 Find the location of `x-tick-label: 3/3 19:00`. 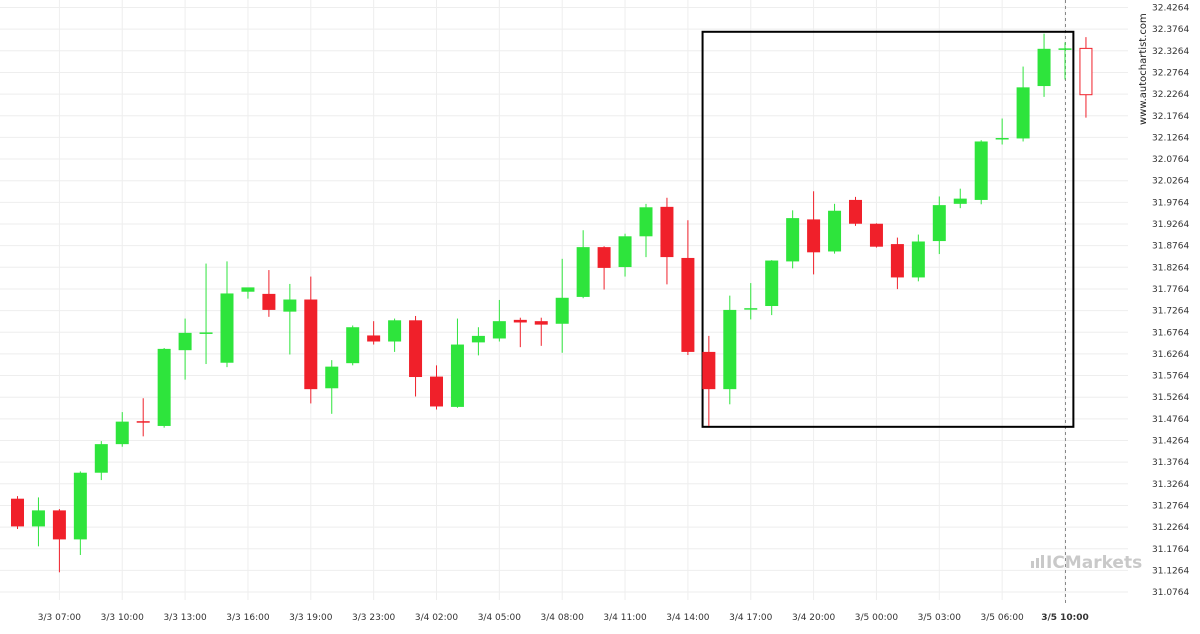

x-tick-label: 3/3 19:00 is located at coordinates (311, 618).